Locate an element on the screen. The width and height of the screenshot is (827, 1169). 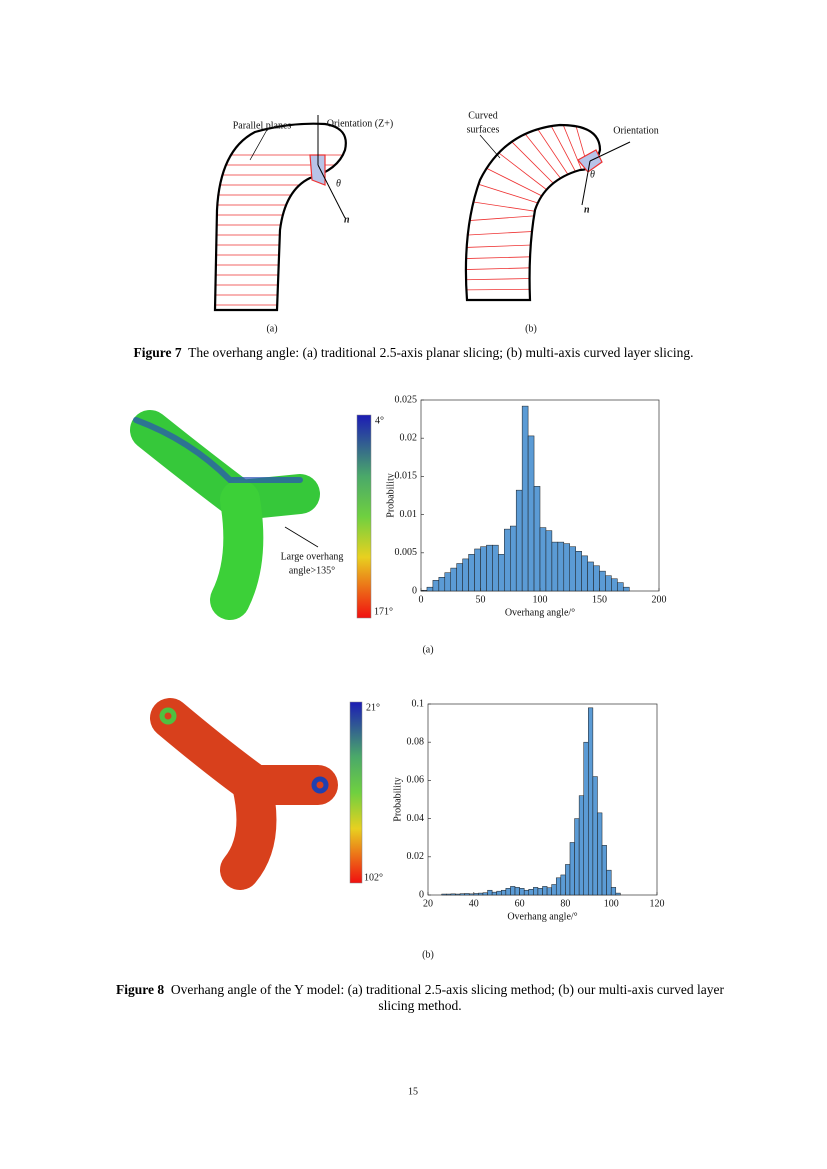
colorbar-label: 171° is located at coordinates (383, 611).